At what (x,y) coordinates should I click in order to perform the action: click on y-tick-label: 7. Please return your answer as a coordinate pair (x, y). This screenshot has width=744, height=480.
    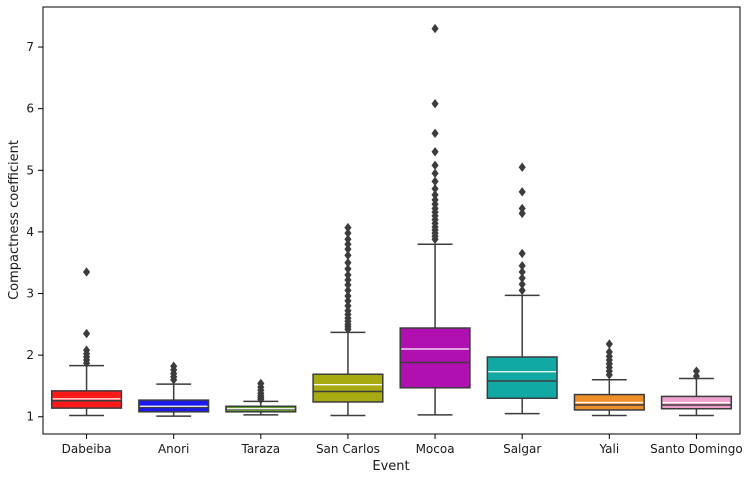
    Looking at the image, I should click on (30, 47).